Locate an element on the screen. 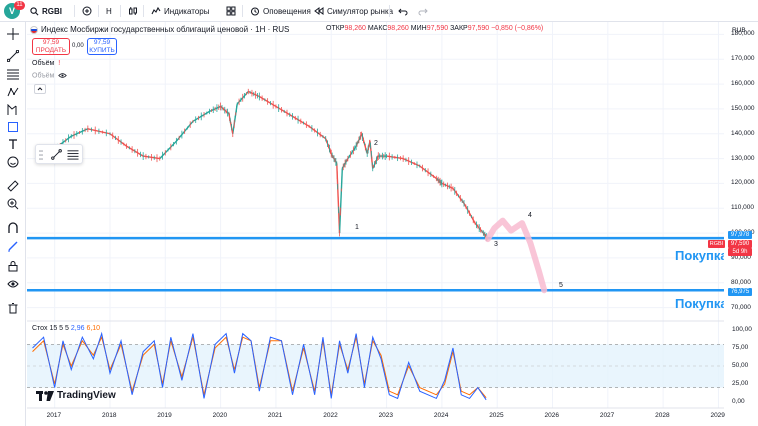 This screenshot has height=426, width=758. alerts-button: Оповещения is located at coordinates (280, 11).